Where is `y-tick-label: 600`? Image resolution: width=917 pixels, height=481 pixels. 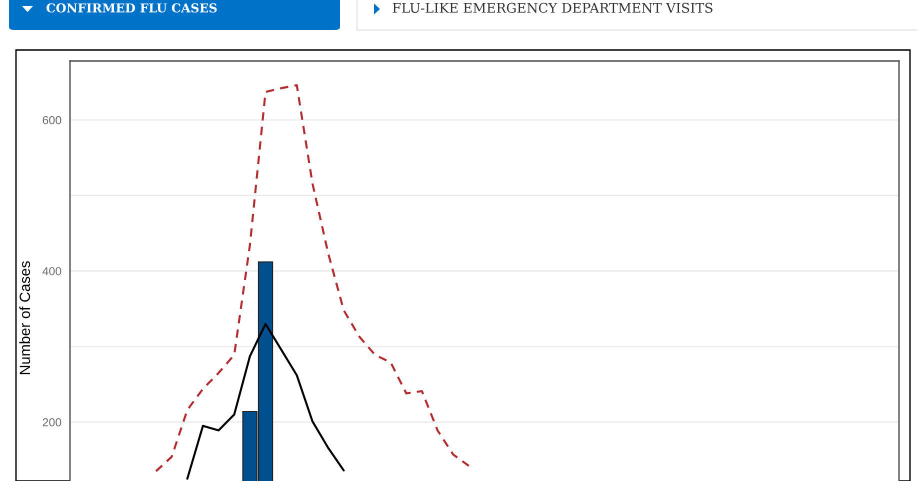 y-tick-label: 600 is located at coordinates (52, 120).